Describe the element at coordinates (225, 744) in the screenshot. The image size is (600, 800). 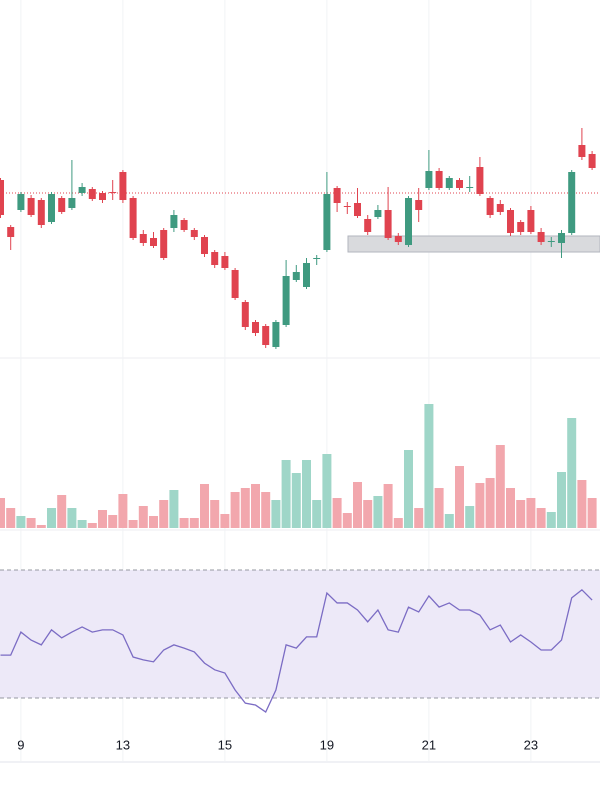
I see `x-tick-label: 15` at that location.